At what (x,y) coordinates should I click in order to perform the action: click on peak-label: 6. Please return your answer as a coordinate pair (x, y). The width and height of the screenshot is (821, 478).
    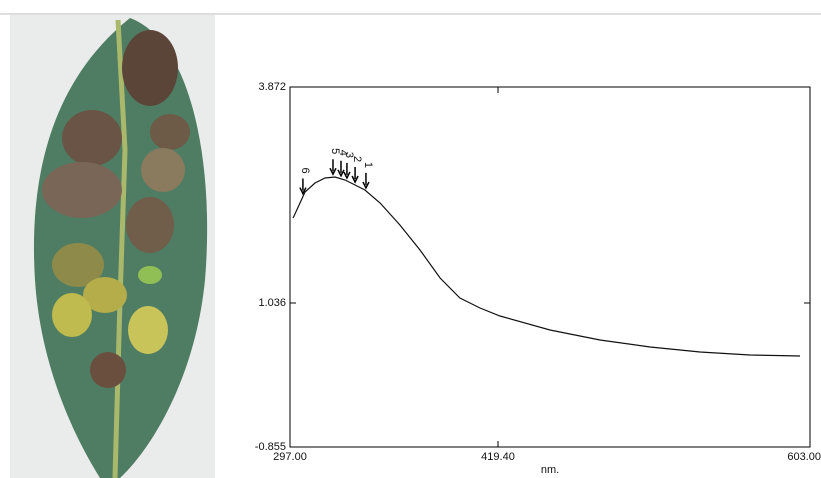
    Looking at the image, I should click on (305, 170).